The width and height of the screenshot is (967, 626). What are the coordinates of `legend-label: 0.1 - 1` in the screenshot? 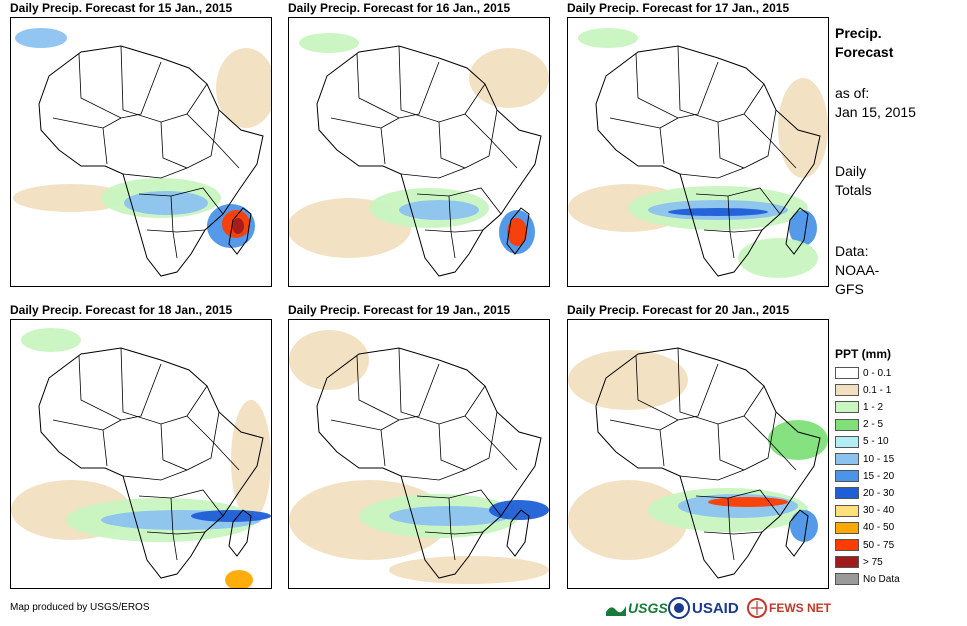 It's located at (877, 390).